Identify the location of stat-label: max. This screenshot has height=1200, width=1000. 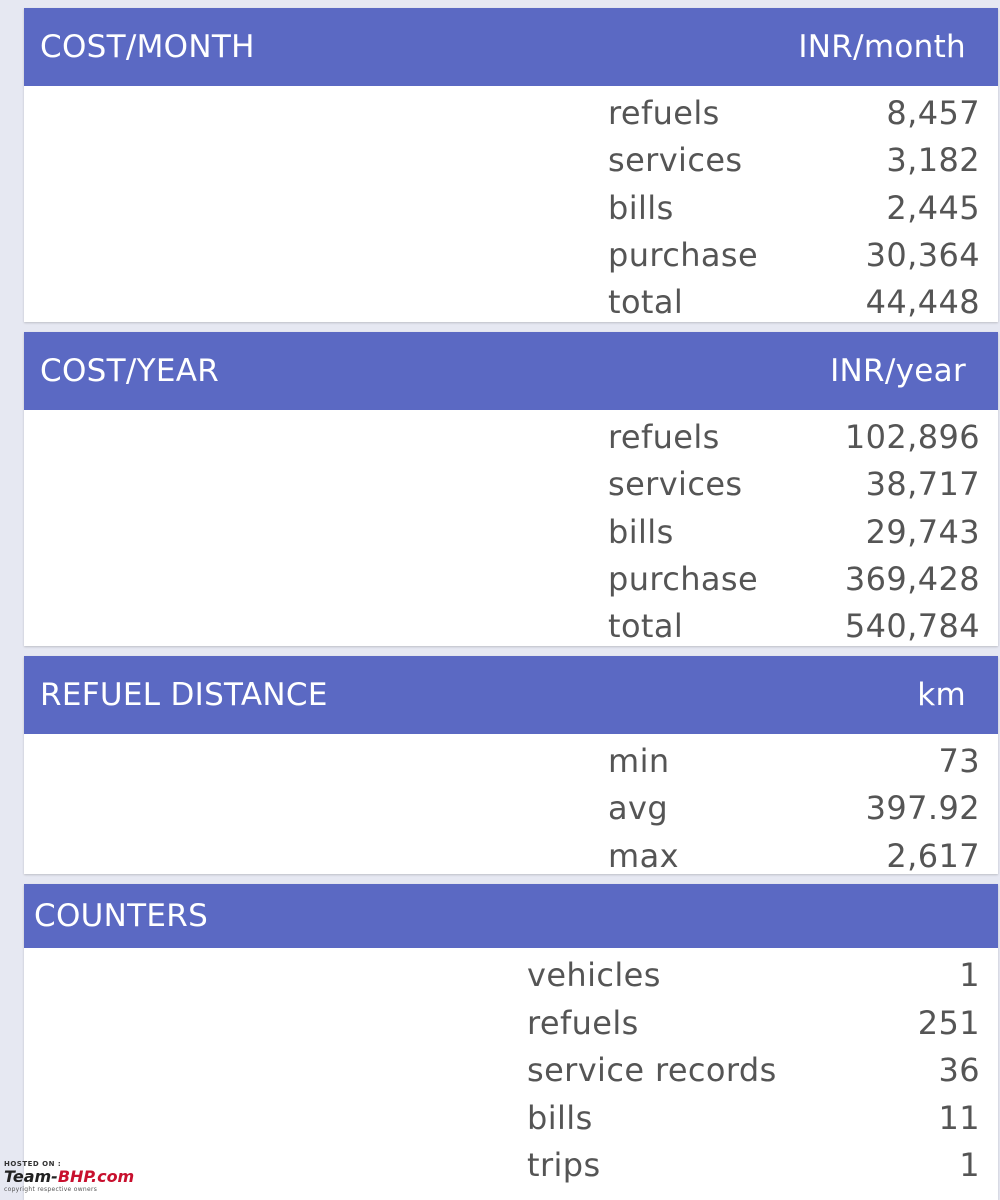
(643, 855).